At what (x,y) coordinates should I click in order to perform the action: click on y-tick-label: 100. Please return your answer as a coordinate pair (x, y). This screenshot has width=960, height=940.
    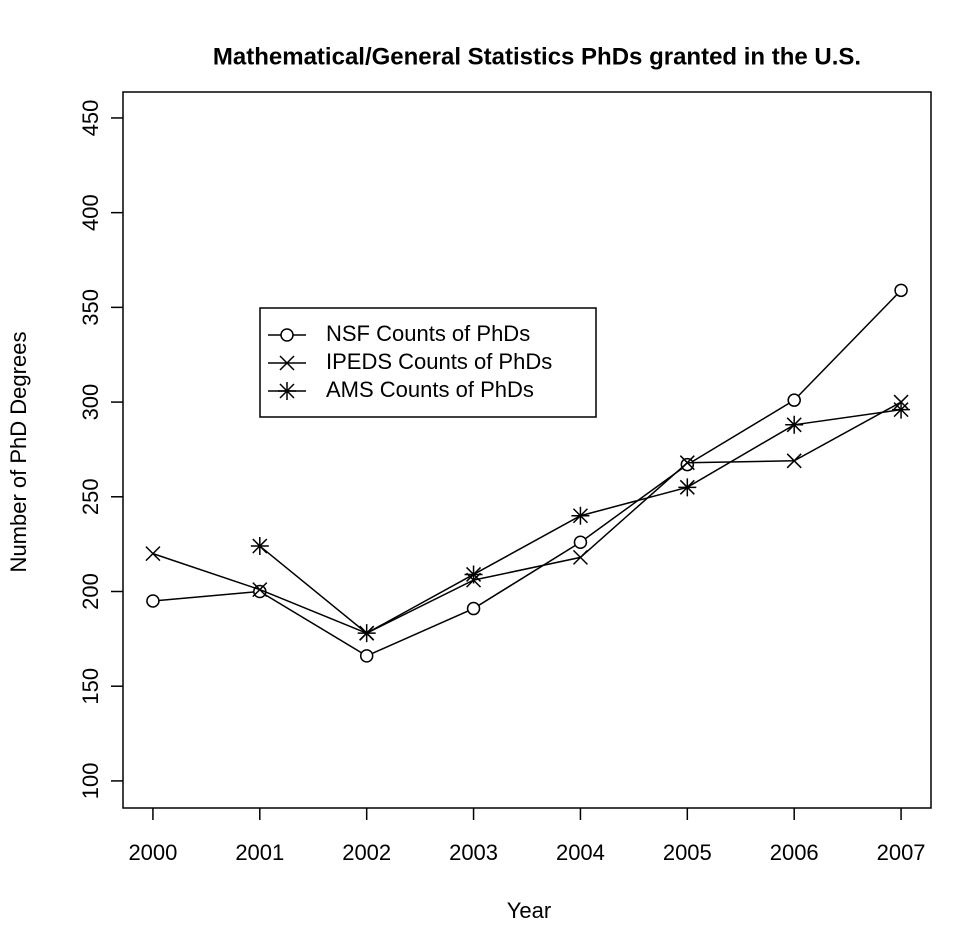
    Looking at the image, I should click on (90, 781).